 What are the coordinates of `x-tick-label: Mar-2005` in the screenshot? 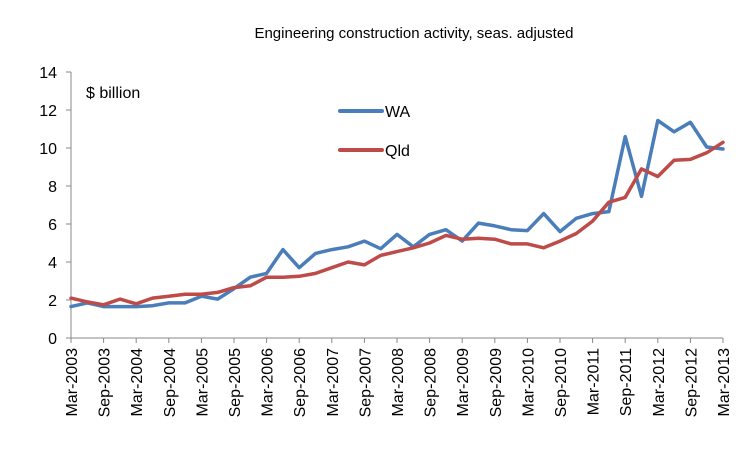 It's located at (202, 382).